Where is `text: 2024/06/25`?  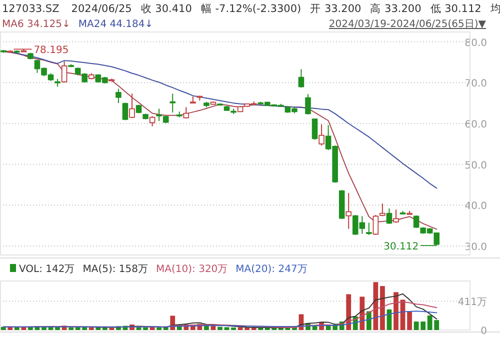
text: 2024/06/25 is located at coordinates (101, 9).